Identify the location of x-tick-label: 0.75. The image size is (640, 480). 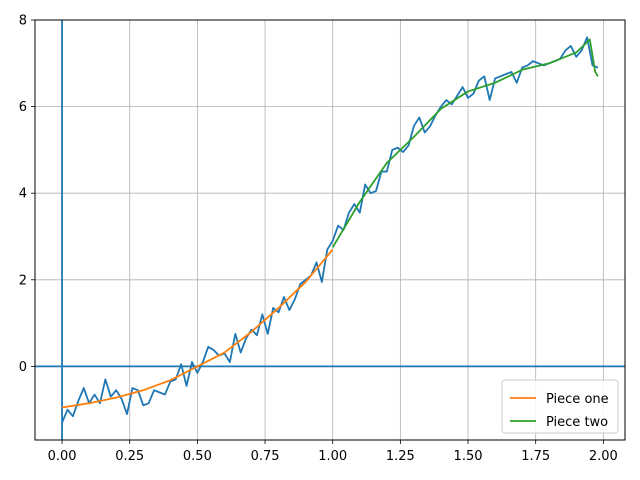
(265, 456).